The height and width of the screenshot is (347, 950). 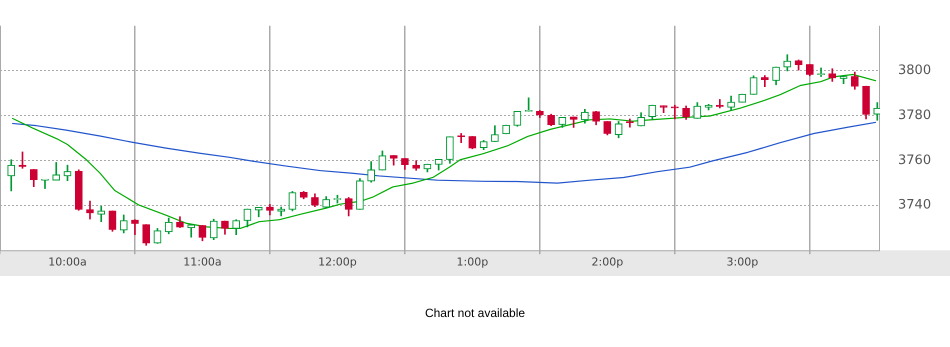 I want to click on x-tick-label: 3:00p, so click(x=742, y=262).